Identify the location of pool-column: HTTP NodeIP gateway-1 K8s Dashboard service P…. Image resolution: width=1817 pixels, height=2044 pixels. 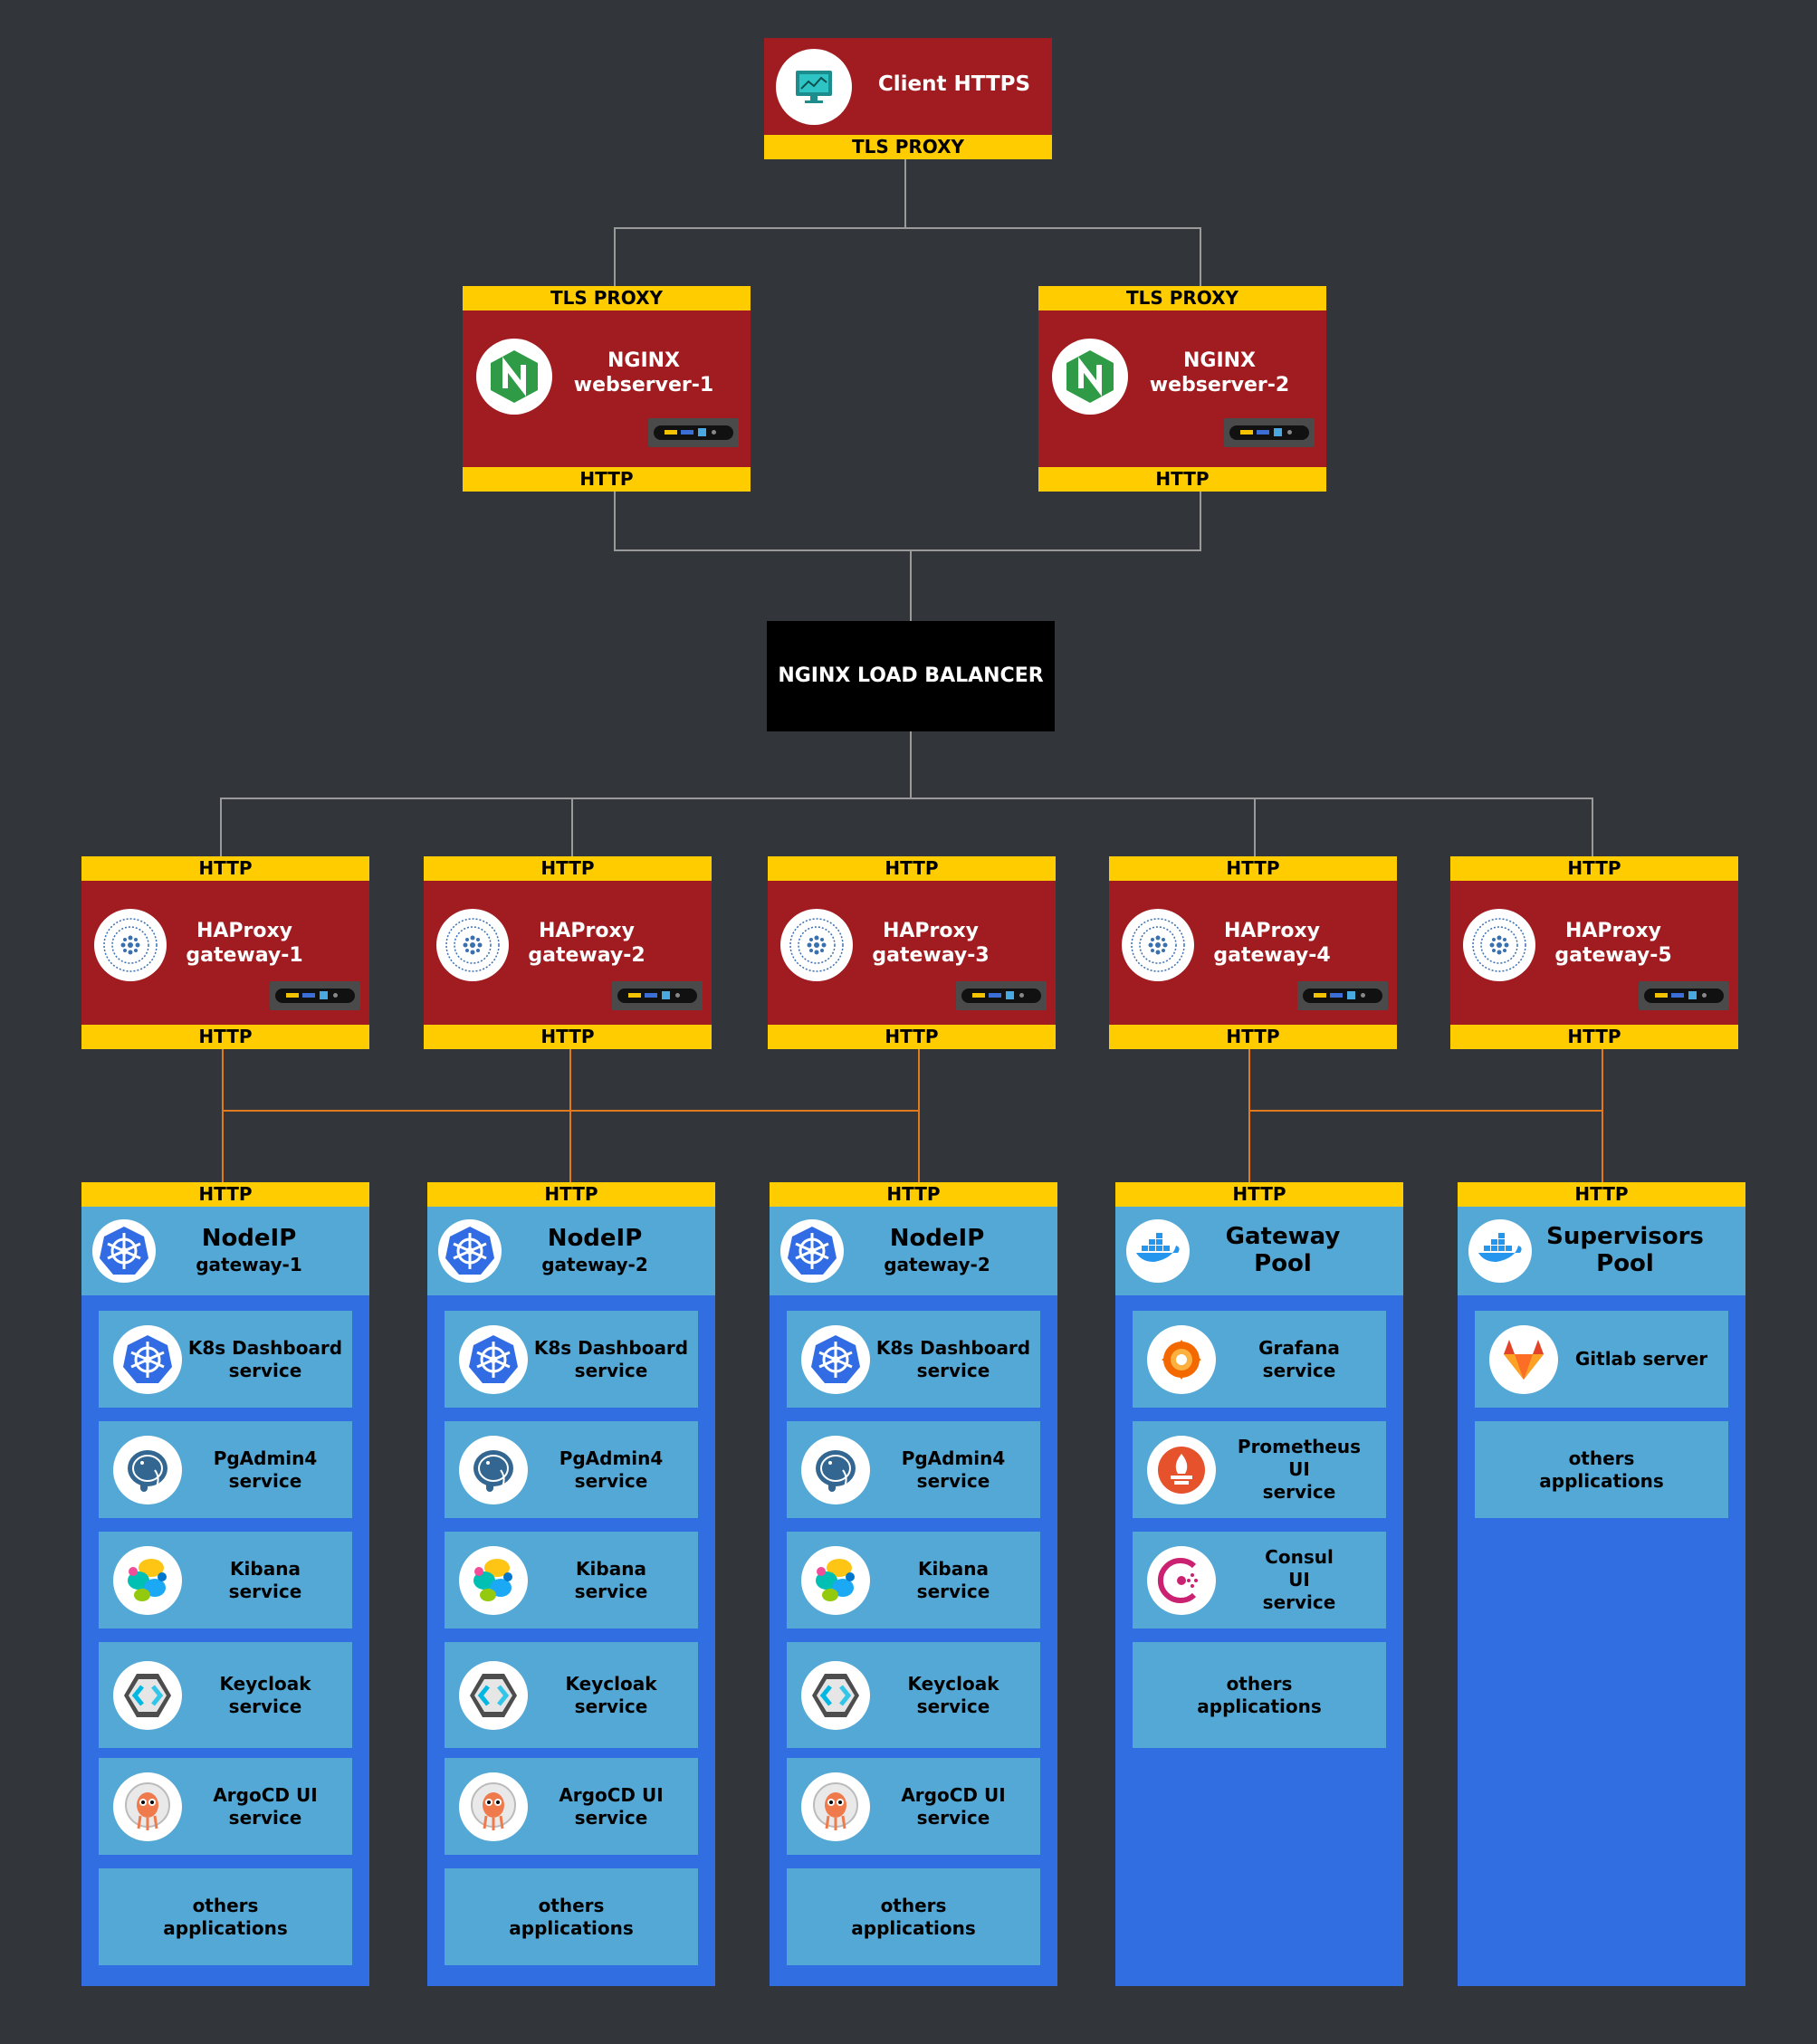
(225, 1584).